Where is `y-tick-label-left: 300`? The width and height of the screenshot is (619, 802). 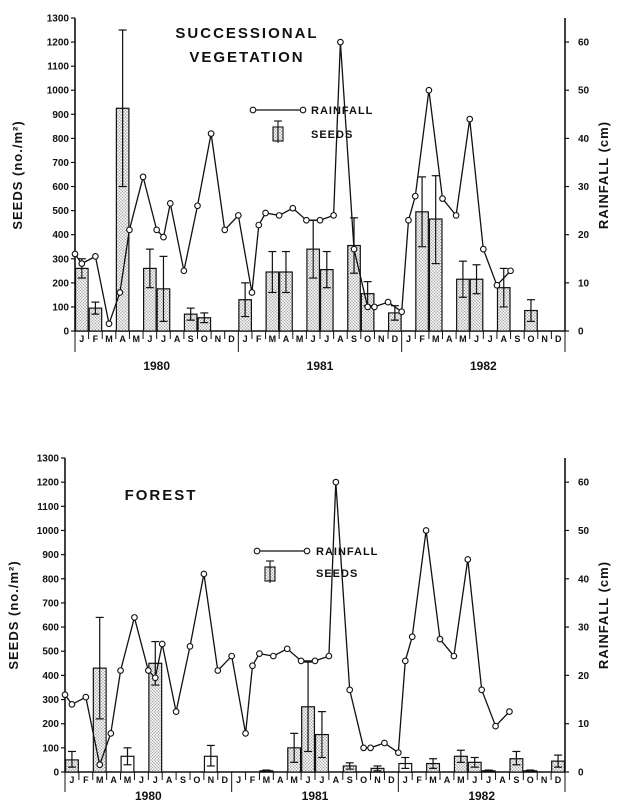 y-tick-label-left: 300 is located at coordinates (60, 259).